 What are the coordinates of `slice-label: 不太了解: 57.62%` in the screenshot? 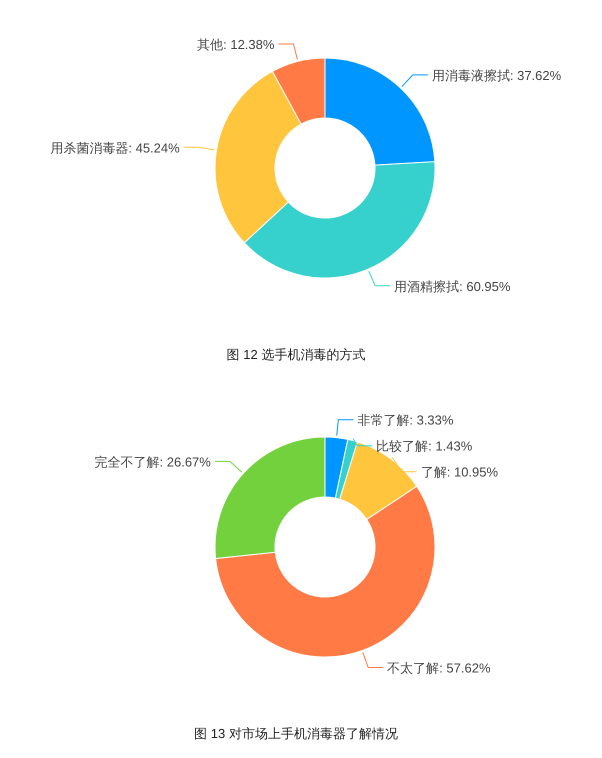 It's located at (439, 668).